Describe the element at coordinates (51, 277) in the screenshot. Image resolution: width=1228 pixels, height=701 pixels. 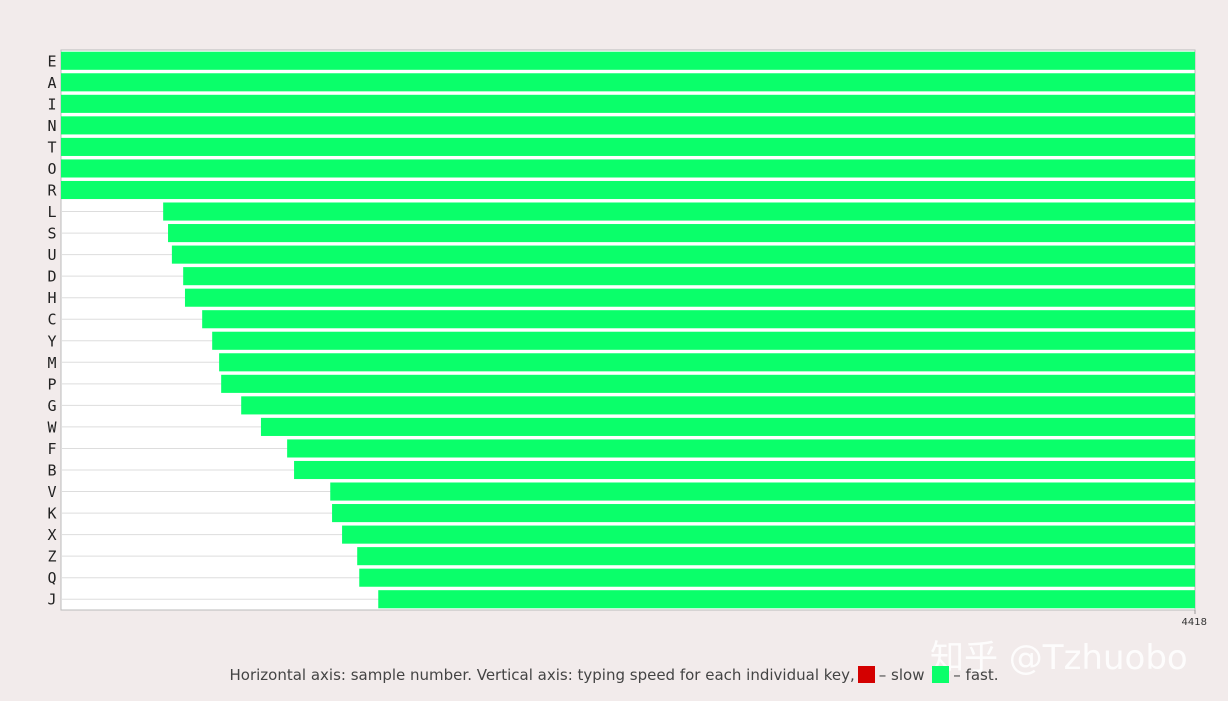
I see `key-label: D` at that location.